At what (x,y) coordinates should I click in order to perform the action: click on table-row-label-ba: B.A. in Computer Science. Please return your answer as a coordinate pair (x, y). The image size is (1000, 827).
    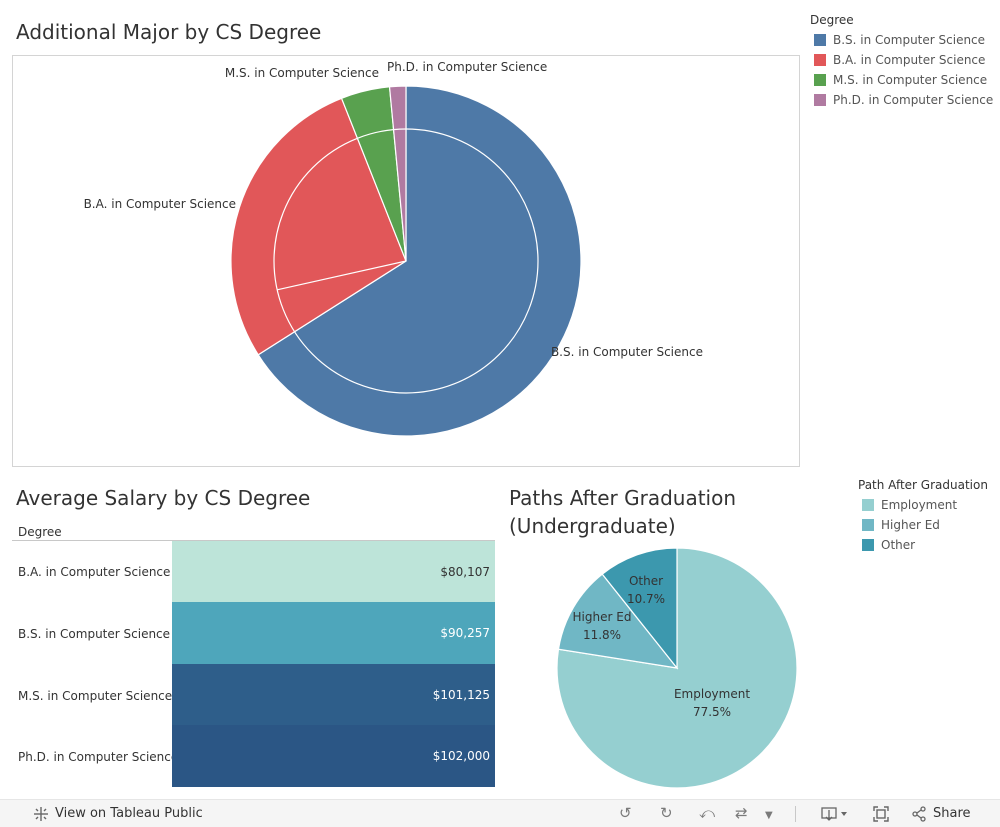
    Looking at the image, I should click on (94, 572).